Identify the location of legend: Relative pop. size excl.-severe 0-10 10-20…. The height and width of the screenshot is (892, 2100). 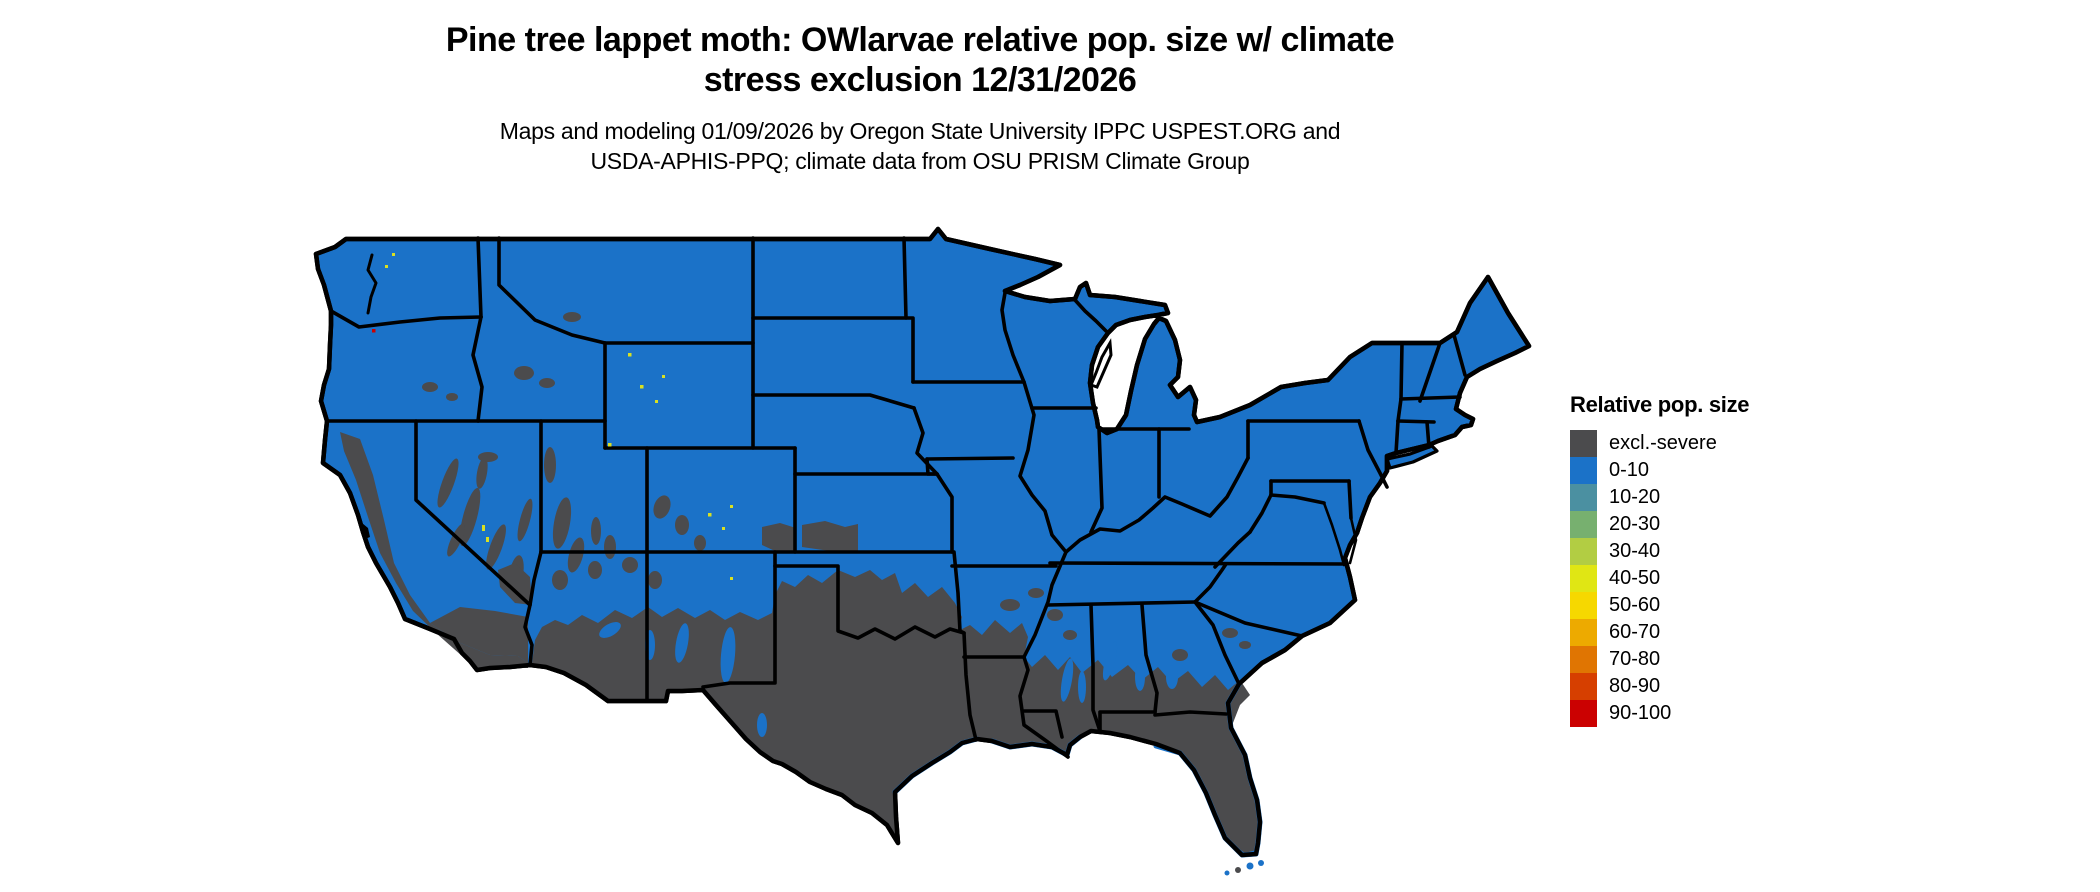
(1735, 559).